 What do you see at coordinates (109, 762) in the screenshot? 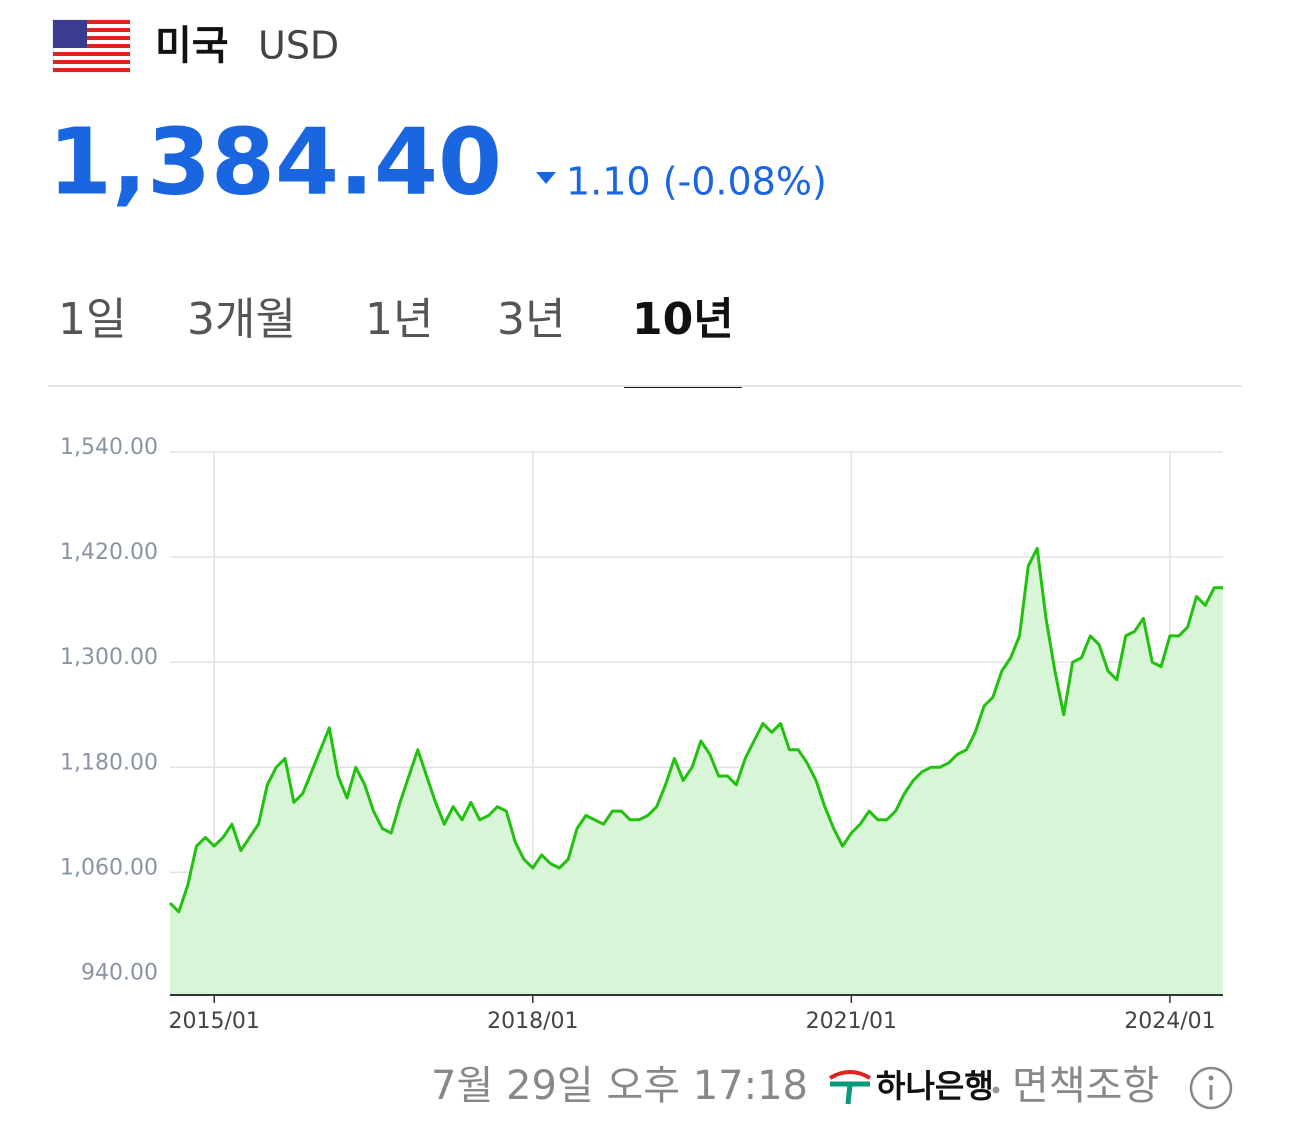
I see `y-tick-label: 1,180.00` at bounding box center [109, 762].